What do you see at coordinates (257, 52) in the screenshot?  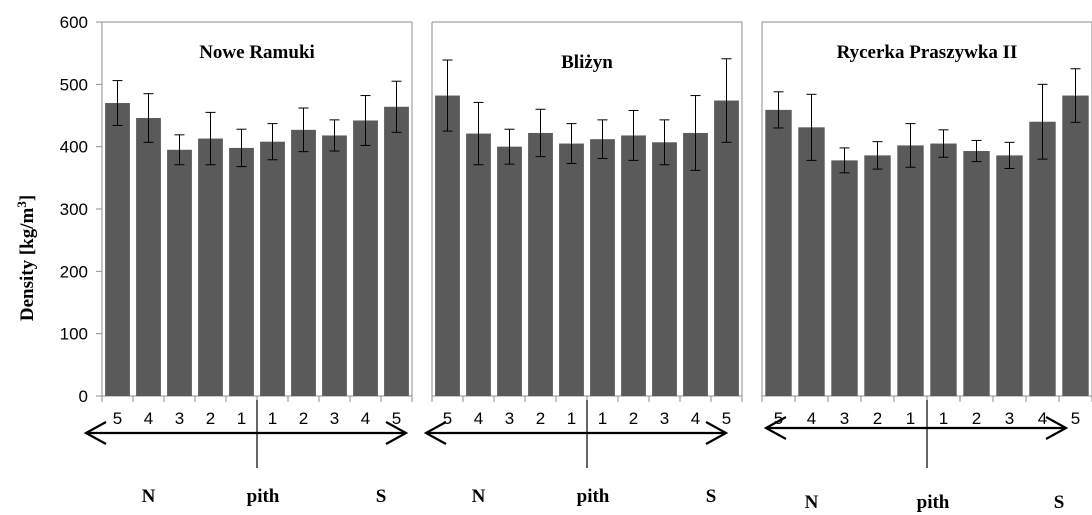 I see `panel-title: Nowe Ramuki` at bounding box center [257, 52].